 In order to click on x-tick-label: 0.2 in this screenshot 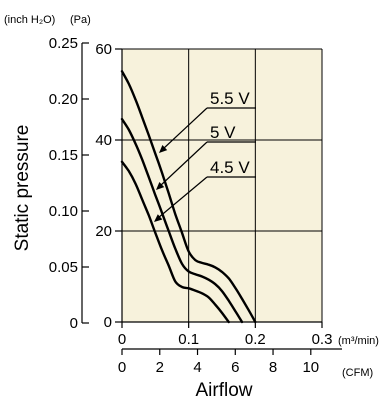, I will do `click(255, 339)`.